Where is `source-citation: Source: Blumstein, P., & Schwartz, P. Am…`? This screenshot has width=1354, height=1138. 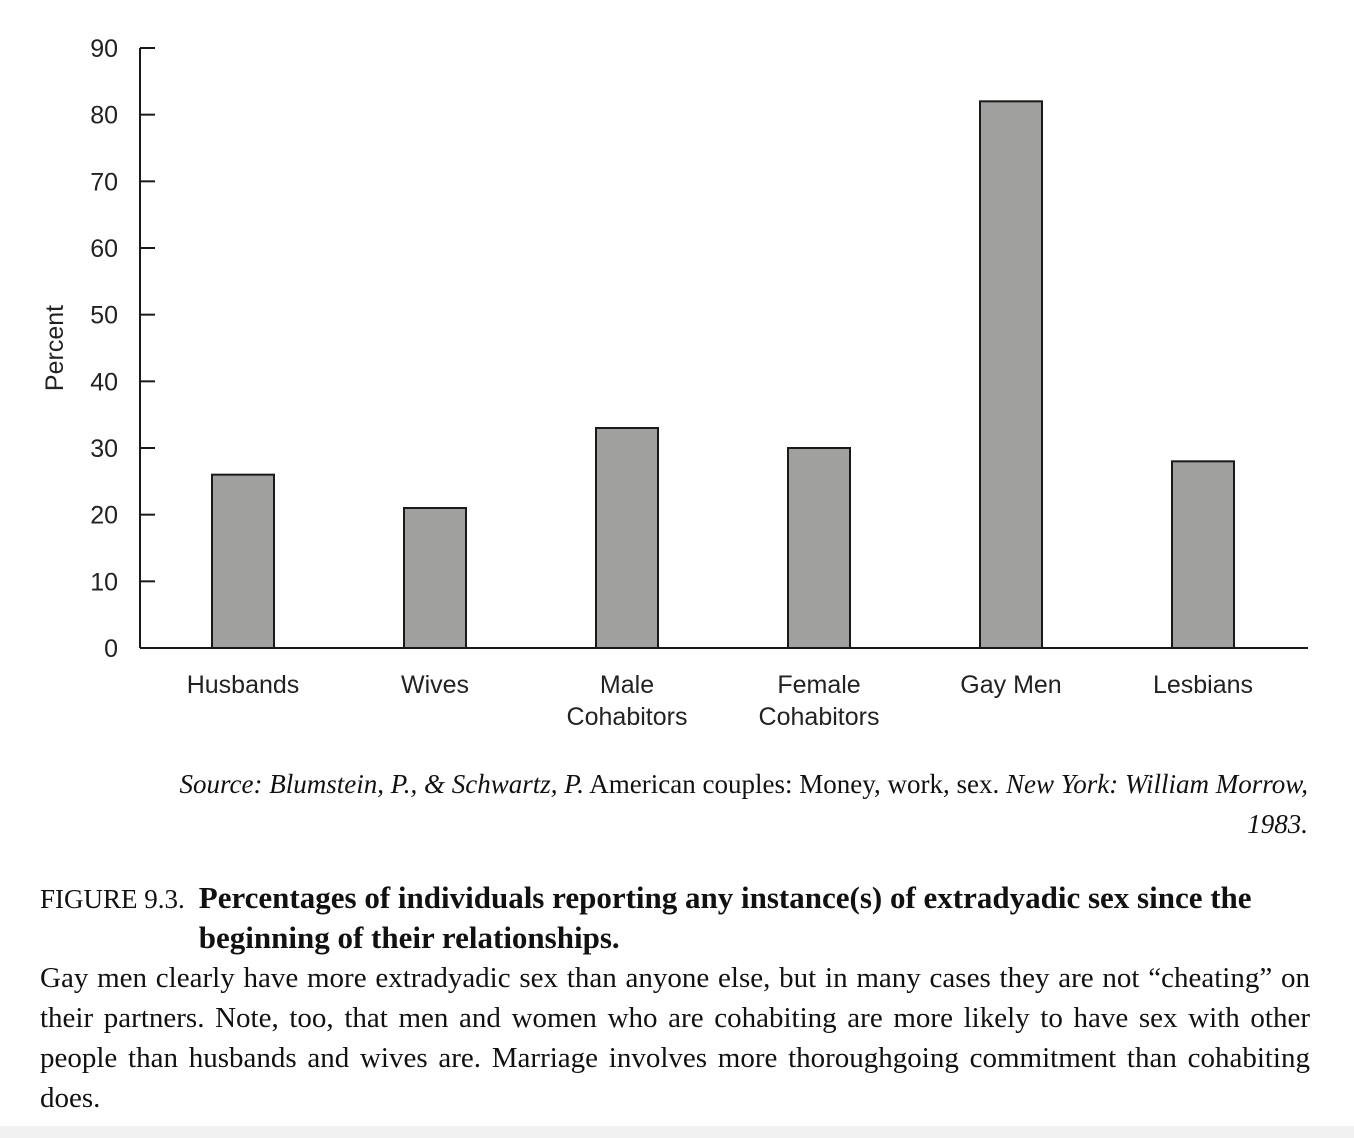 source-citation: Source: Blumstein, P., & Schwartz, P. Am… is located at coordinates (714, 804).